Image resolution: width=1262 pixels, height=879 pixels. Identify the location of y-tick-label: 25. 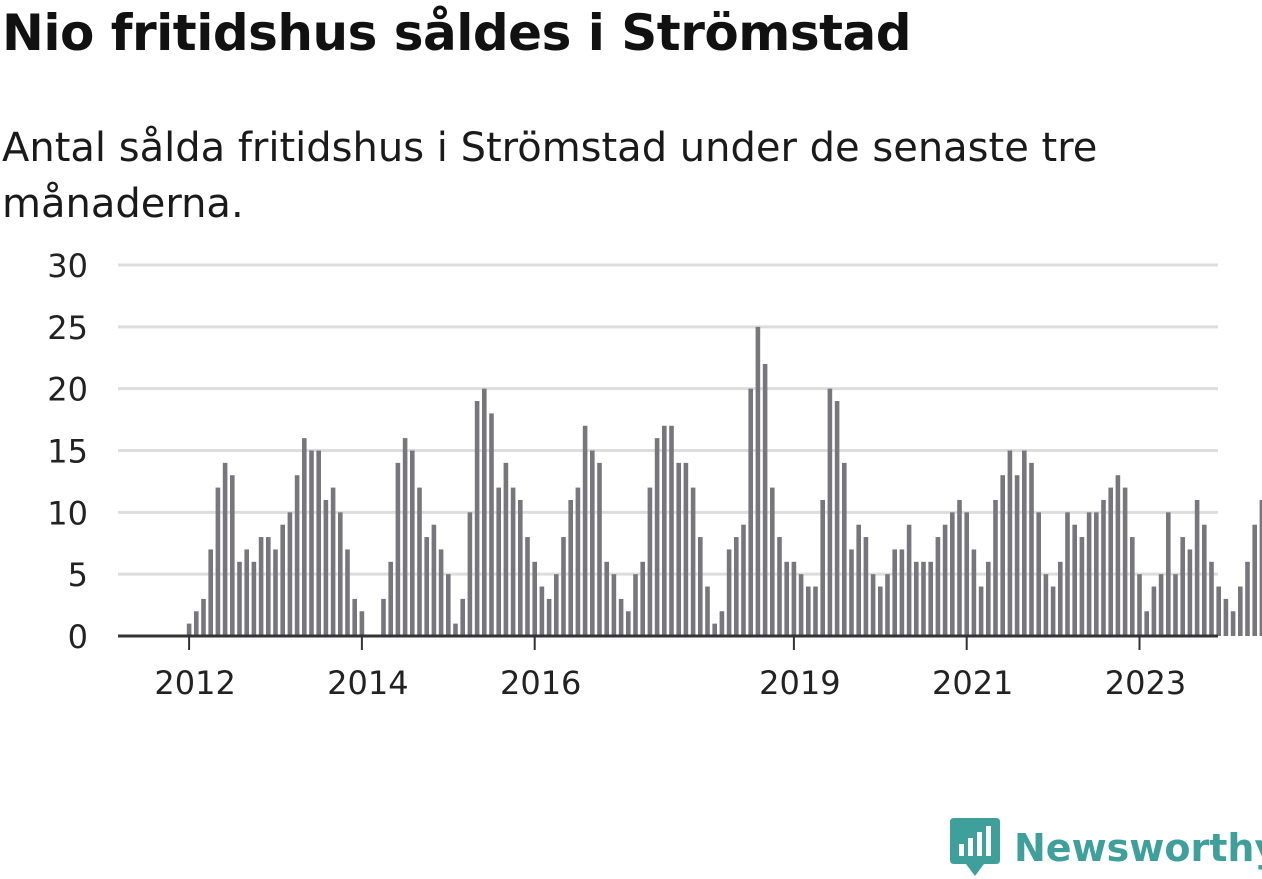
(67, 328).